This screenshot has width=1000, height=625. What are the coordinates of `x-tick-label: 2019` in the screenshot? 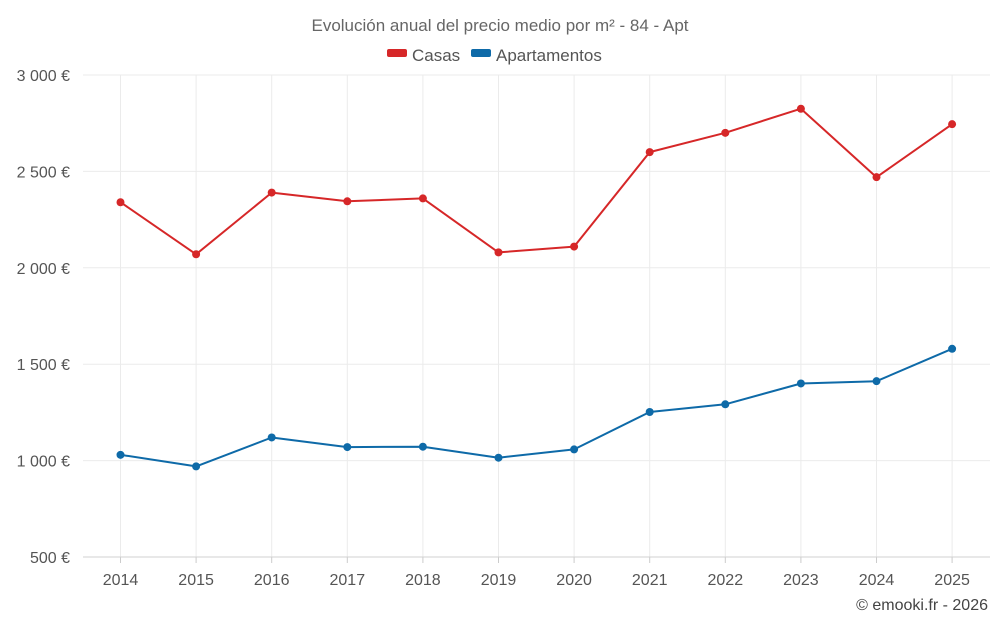 It's located at (499, 580).